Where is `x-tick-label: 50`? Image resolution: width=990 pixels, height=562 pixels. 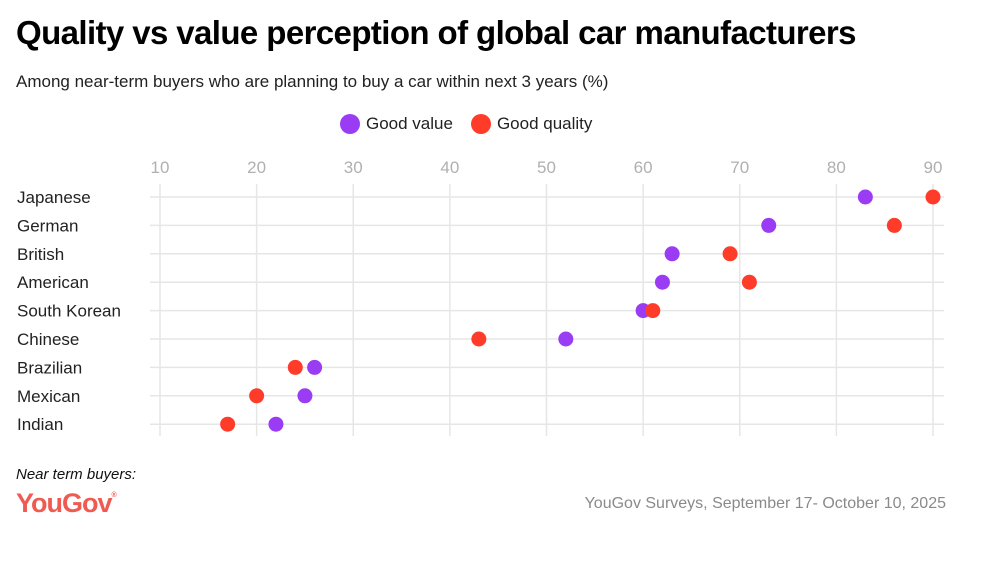
x-tick-label: 50 is located at coordinates (546, 167).